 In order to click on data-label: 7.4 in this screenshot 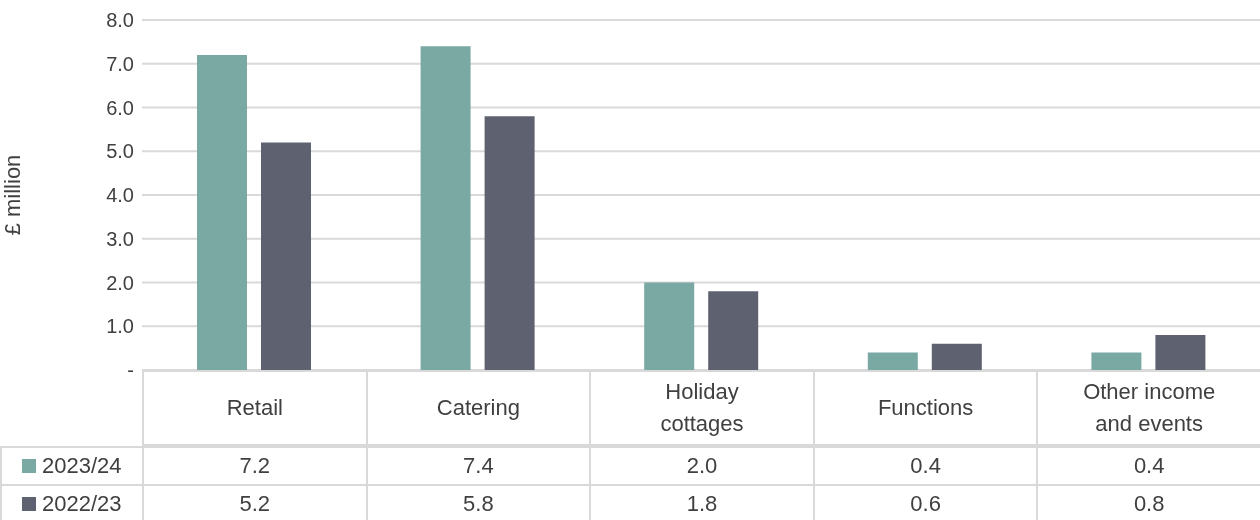, I will do `click(477, 466)`.